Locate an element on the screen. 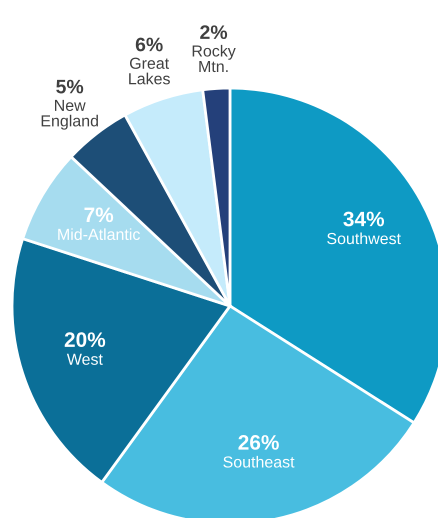  data-label: 6% is located at coordinates (149, 45).